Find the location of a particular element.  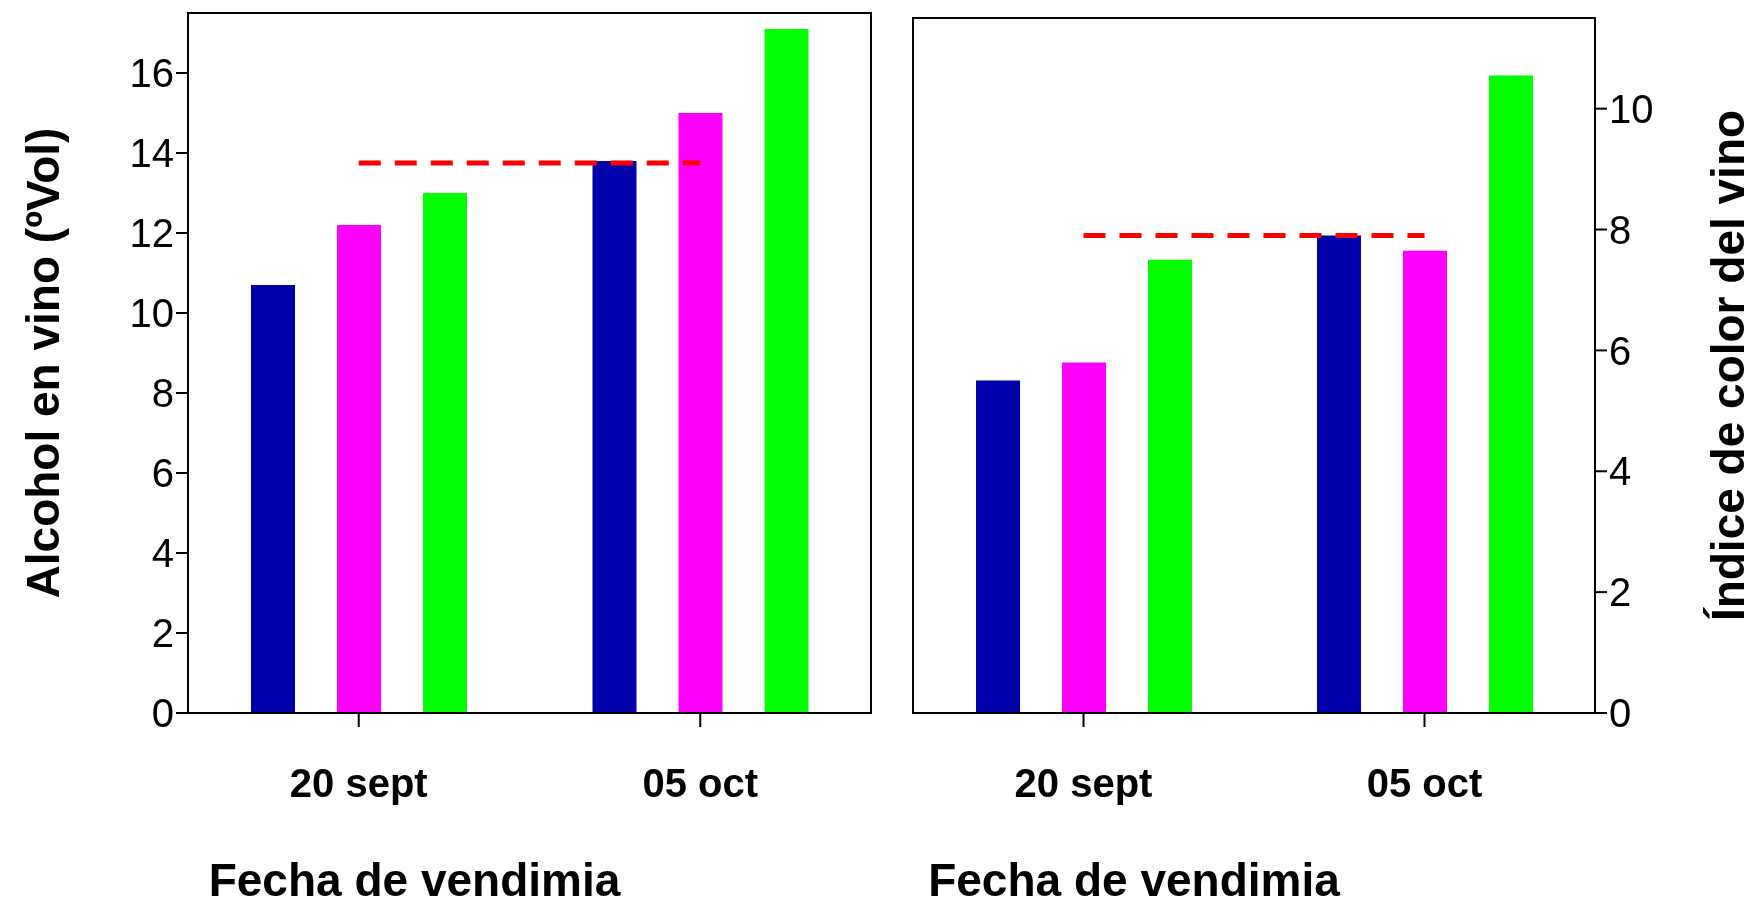

y-tick-label: 2 is located at coordinates (162, 633).